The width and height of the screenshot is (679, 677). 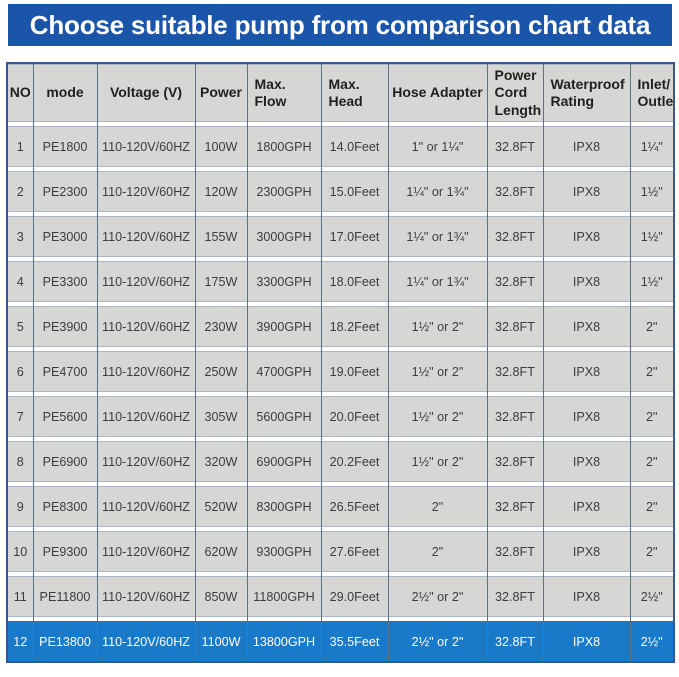 I want to click on table-cell: PE3000, so click(x=64, y=238).